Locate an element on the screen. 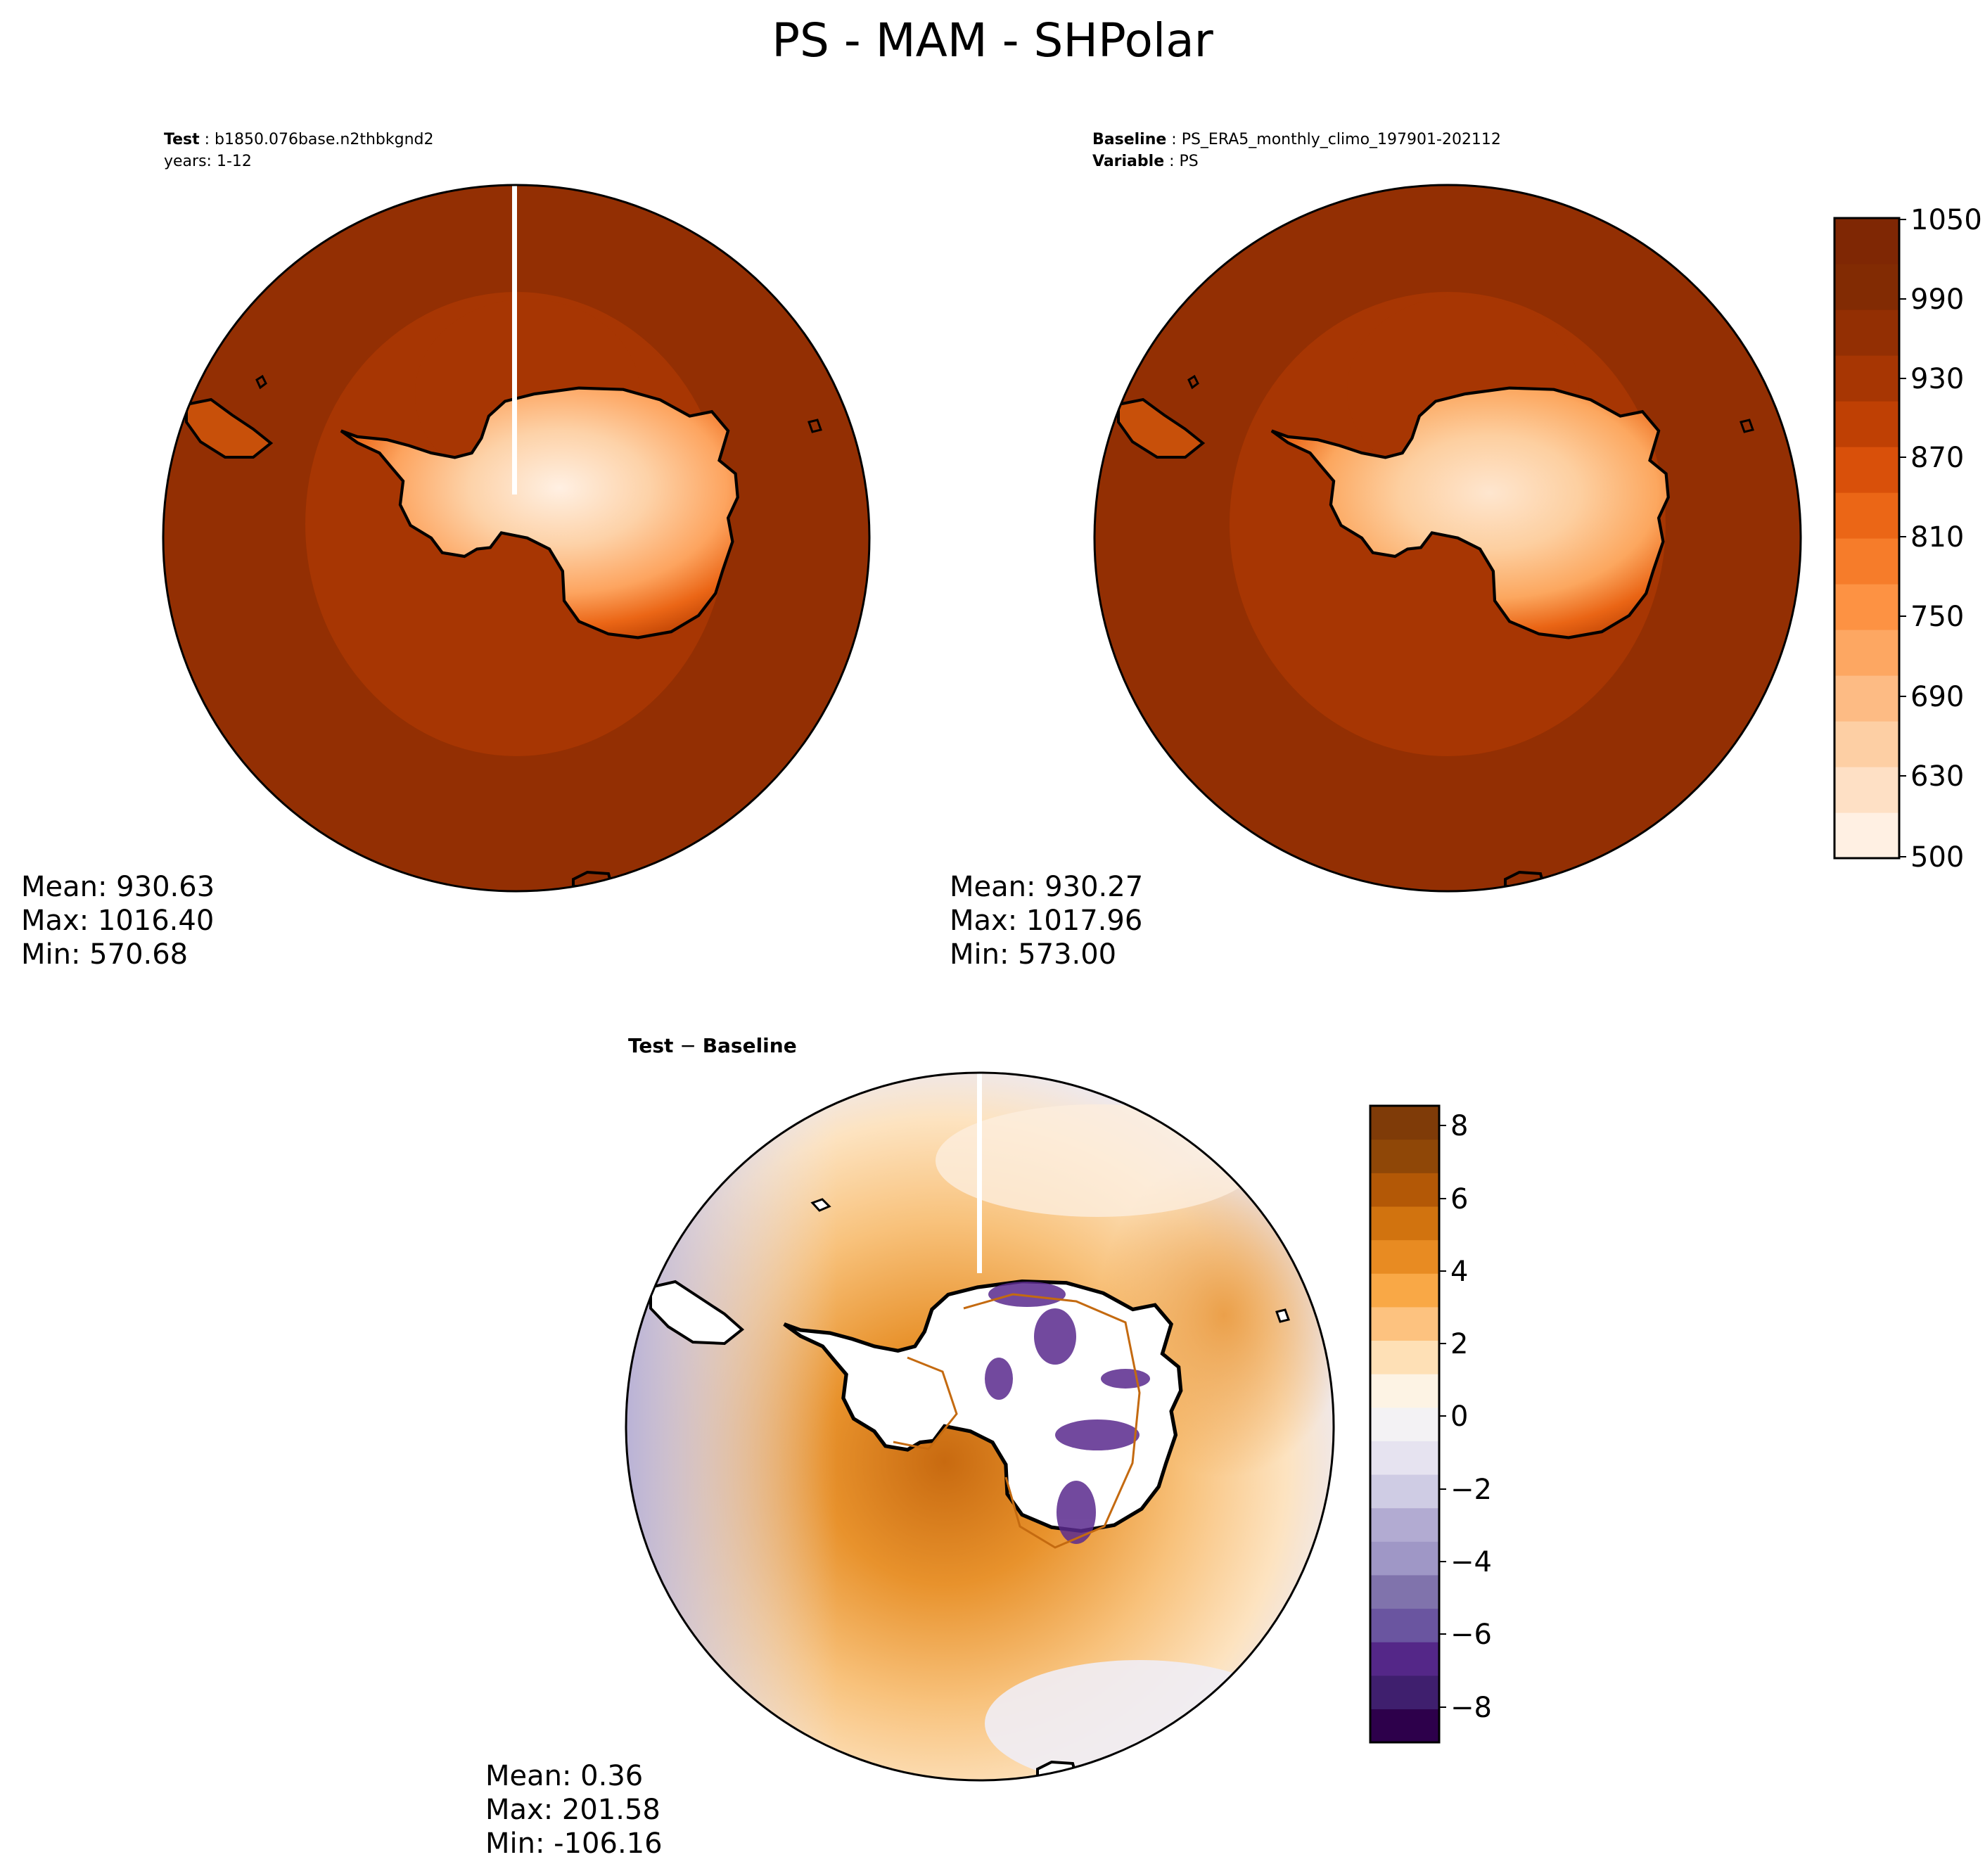 Image resolution: width=1985 pixels, height=1876 pixels. diff-land-contours is located at coordinates (1017, 1421).